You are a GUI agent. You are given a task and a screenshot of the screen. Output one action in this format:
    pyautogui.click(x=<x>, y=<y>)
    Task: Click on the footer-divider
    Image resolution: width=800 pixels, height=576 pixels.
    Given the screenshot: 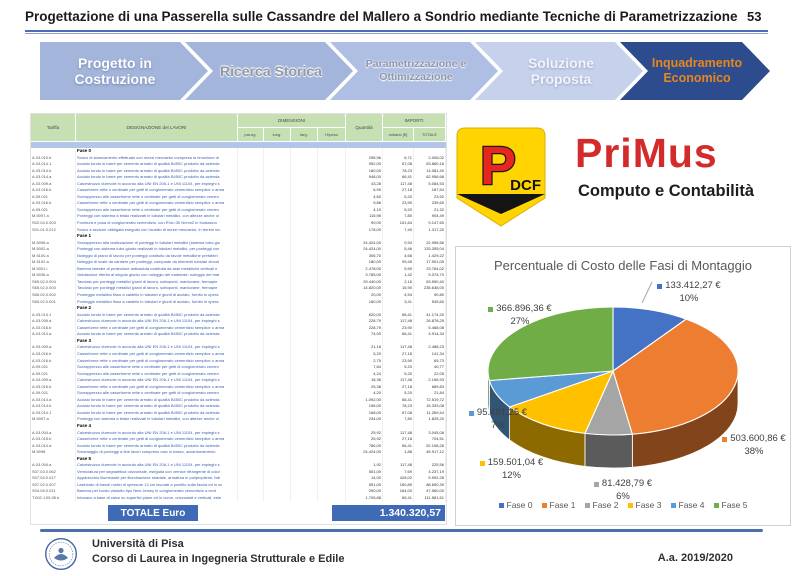 What is the action you would take?
    pyautogui.click(x=401, y=530)
    